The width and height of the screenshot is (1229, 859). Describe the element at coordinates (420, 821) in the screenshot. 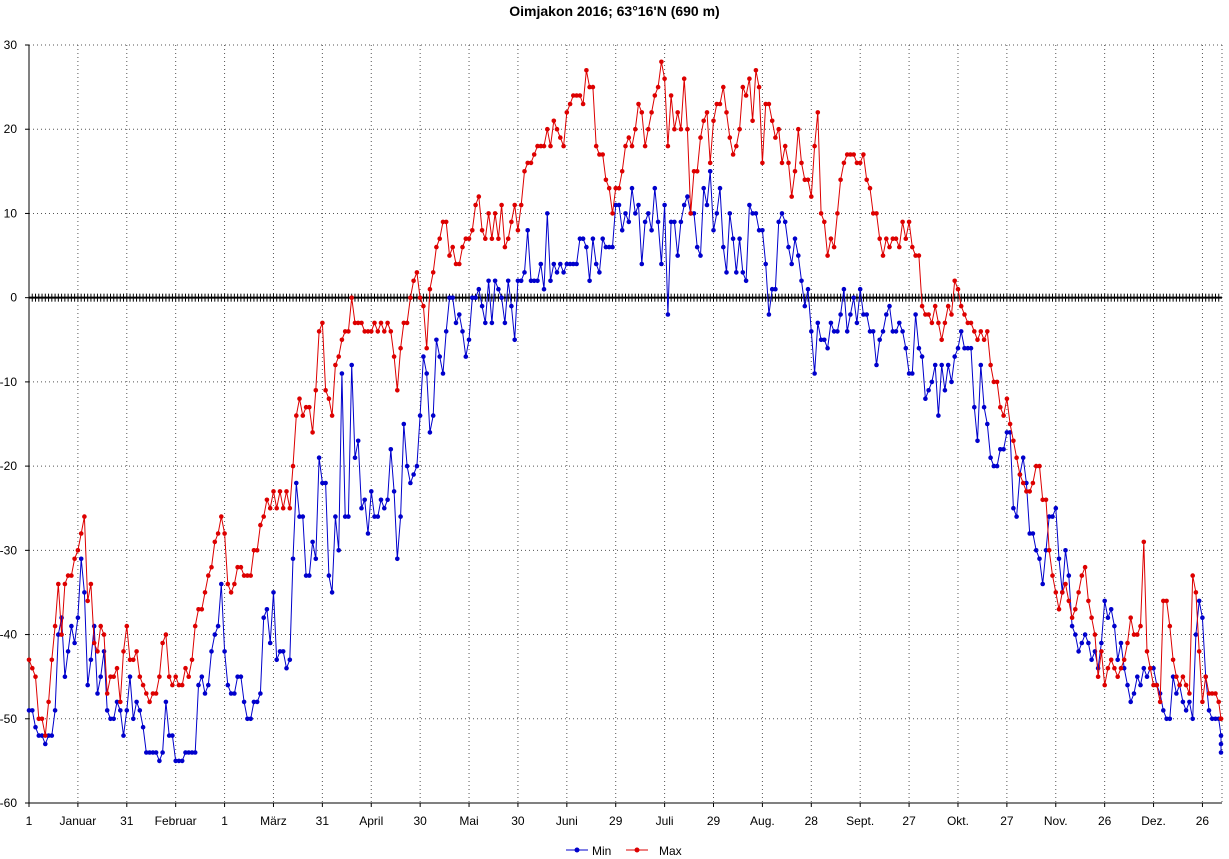

I see `x-tick-label: 30` at that location.